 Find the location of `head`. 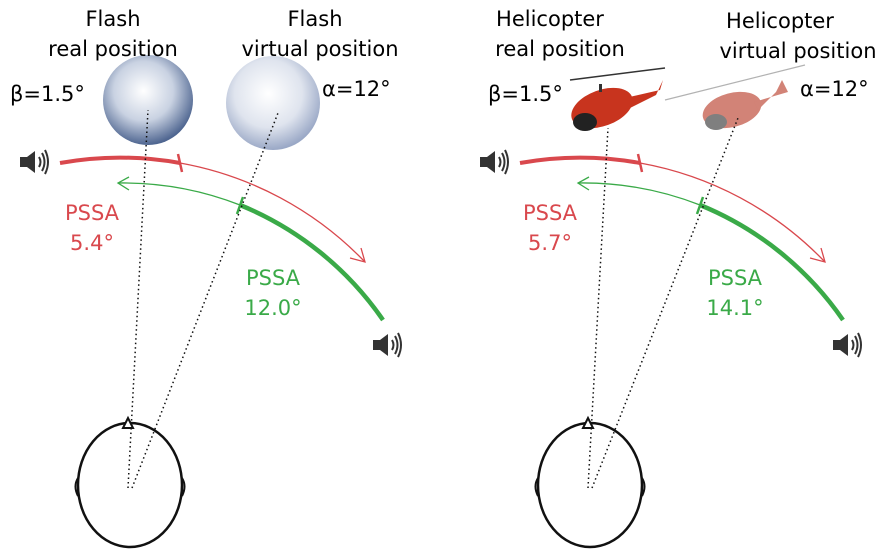

head is located at coordinates (590, 482).